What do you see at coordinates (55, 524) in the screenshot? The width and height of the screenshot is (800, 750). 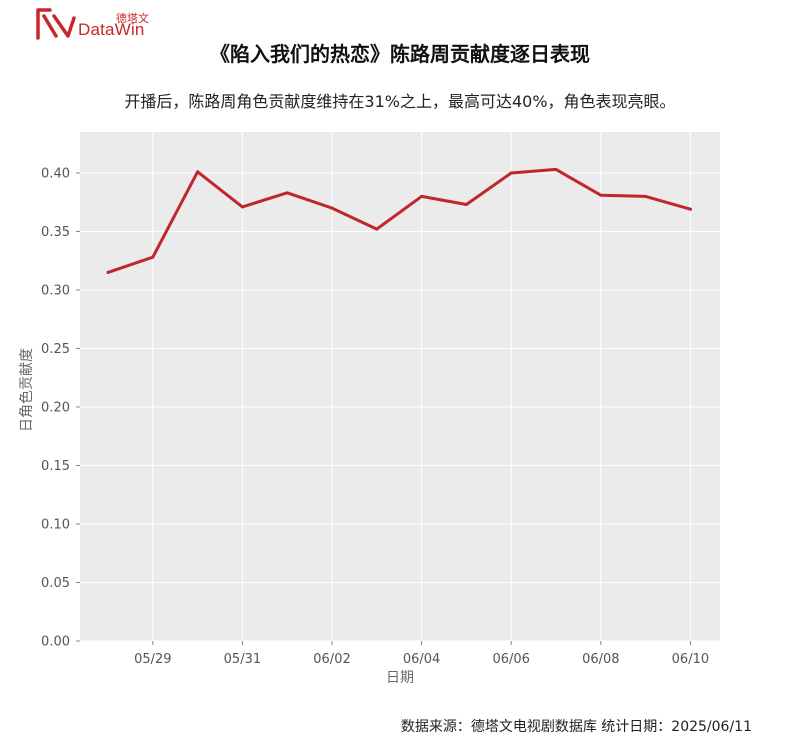 I see `y-tick-label: 0.10` at bounding box center [55, 524].